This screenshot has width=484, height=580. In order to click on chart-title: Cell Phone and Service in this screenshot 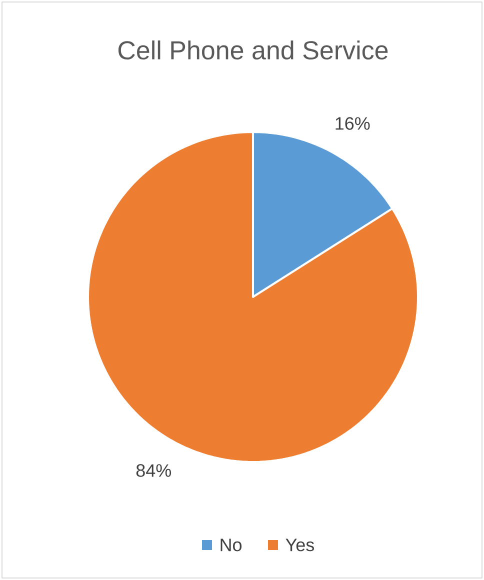, I will do `click(253, 50)`.